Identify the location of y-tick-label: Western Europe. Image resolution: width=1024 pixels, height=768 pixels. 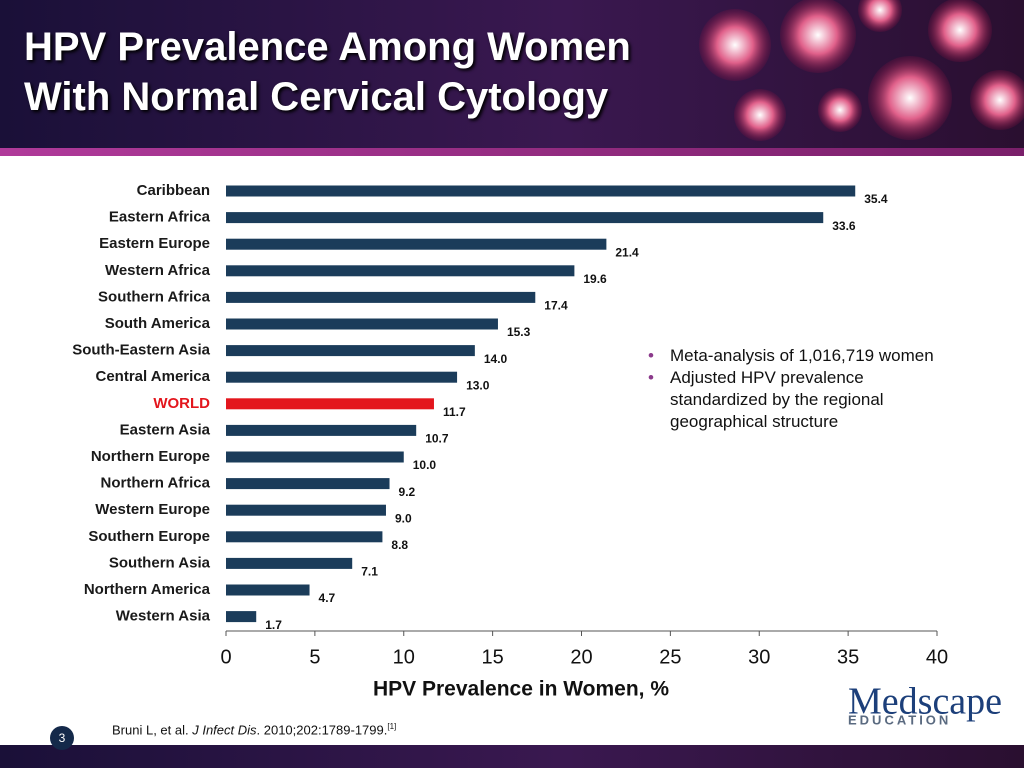
(152, 509).